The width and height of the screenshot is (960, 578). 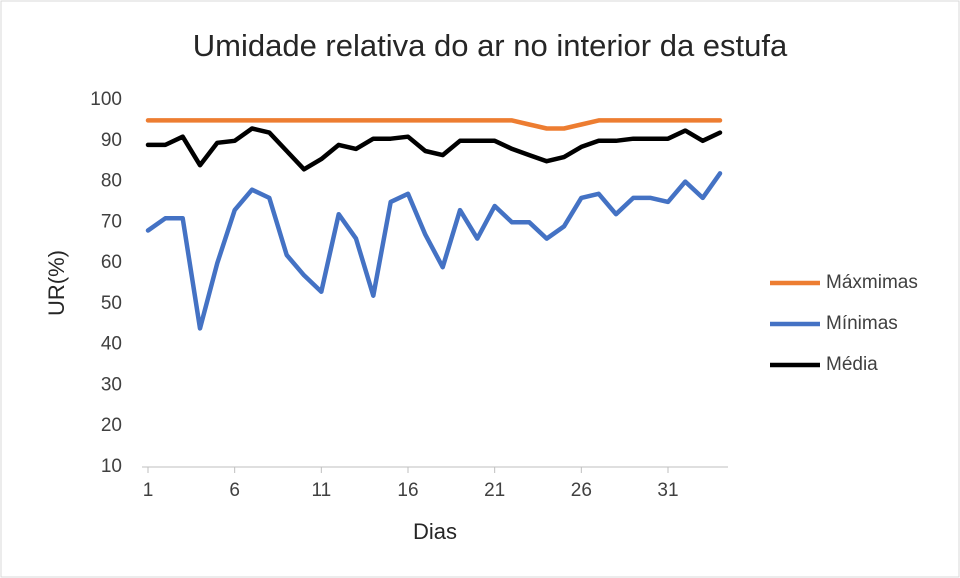 What do you see at coordinates (111, 221) in the screenshot?
I see `y-tick-label: 70` at bounding box center [111, 221].